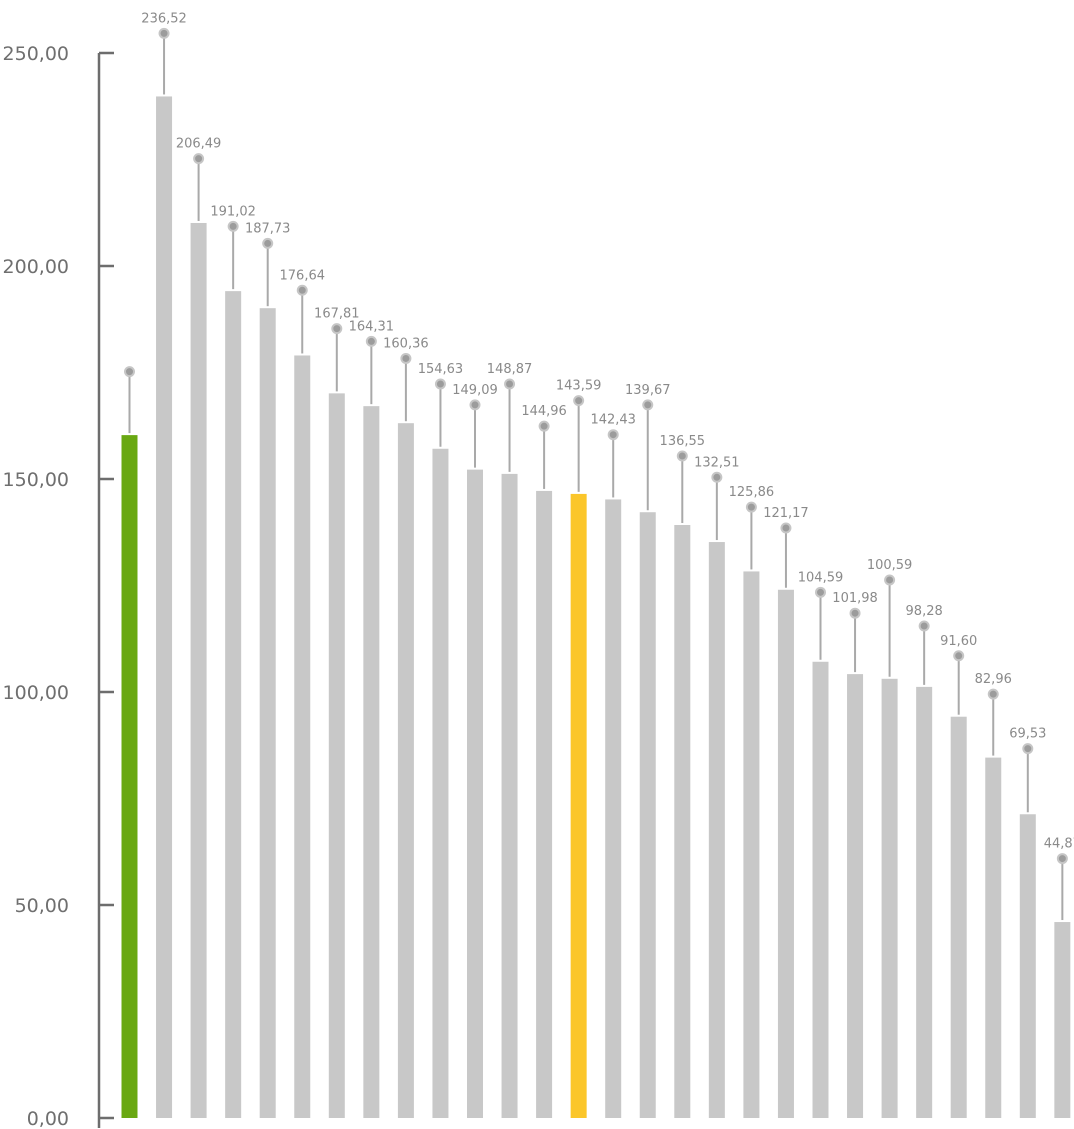  I want to click on y-tick-label: 100,00, so click(36, 693).